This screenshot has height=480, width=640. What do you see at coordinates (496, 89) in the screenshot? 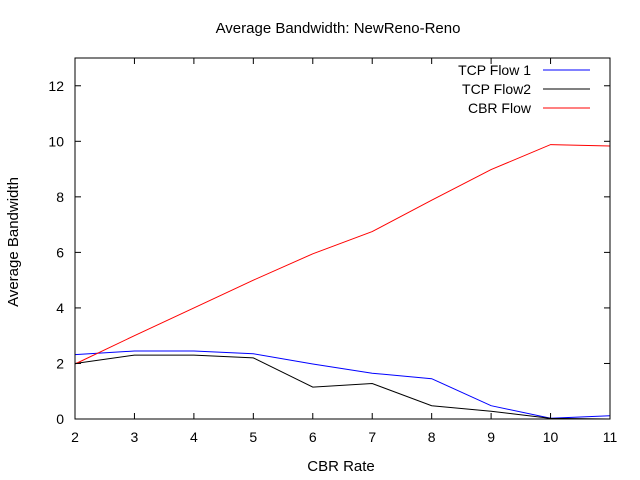
I see `legend-label-2: TCP Flow2` at bounding box center [496, 89].